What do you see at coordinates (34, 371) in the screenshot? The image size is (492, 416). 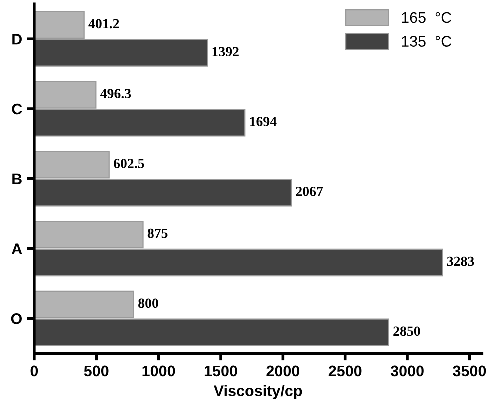 I see `x-tick-label: 0` at bounding box center [34, 371].